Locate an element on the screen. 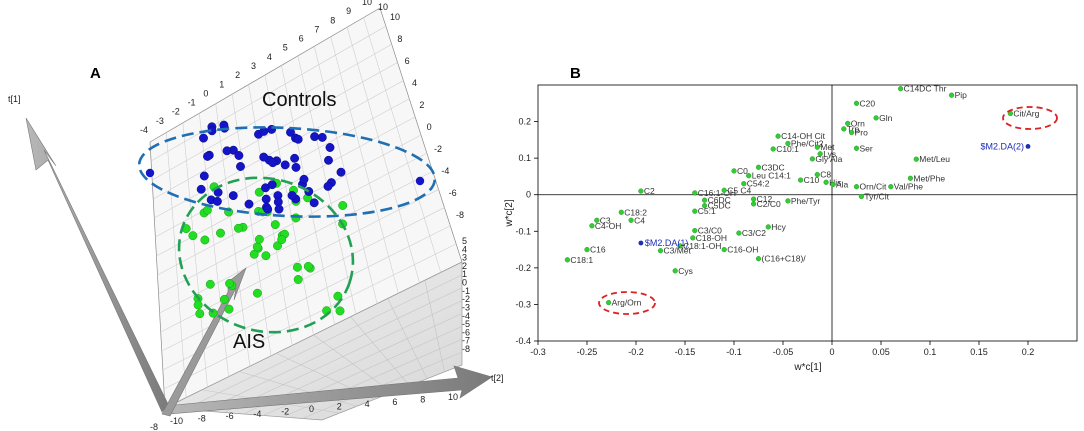 The image size is (1084, 431). x-tick-label: 0.1 is located at coordinates (930, 352).